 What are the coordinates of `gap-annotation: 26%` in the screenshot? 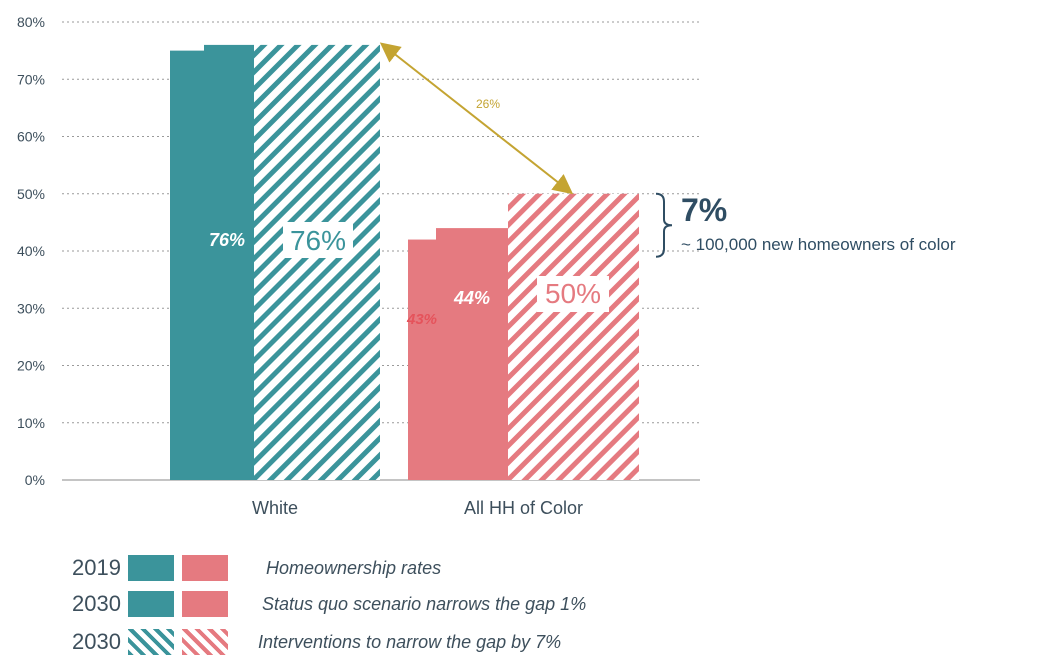 It's located at (526, 150).